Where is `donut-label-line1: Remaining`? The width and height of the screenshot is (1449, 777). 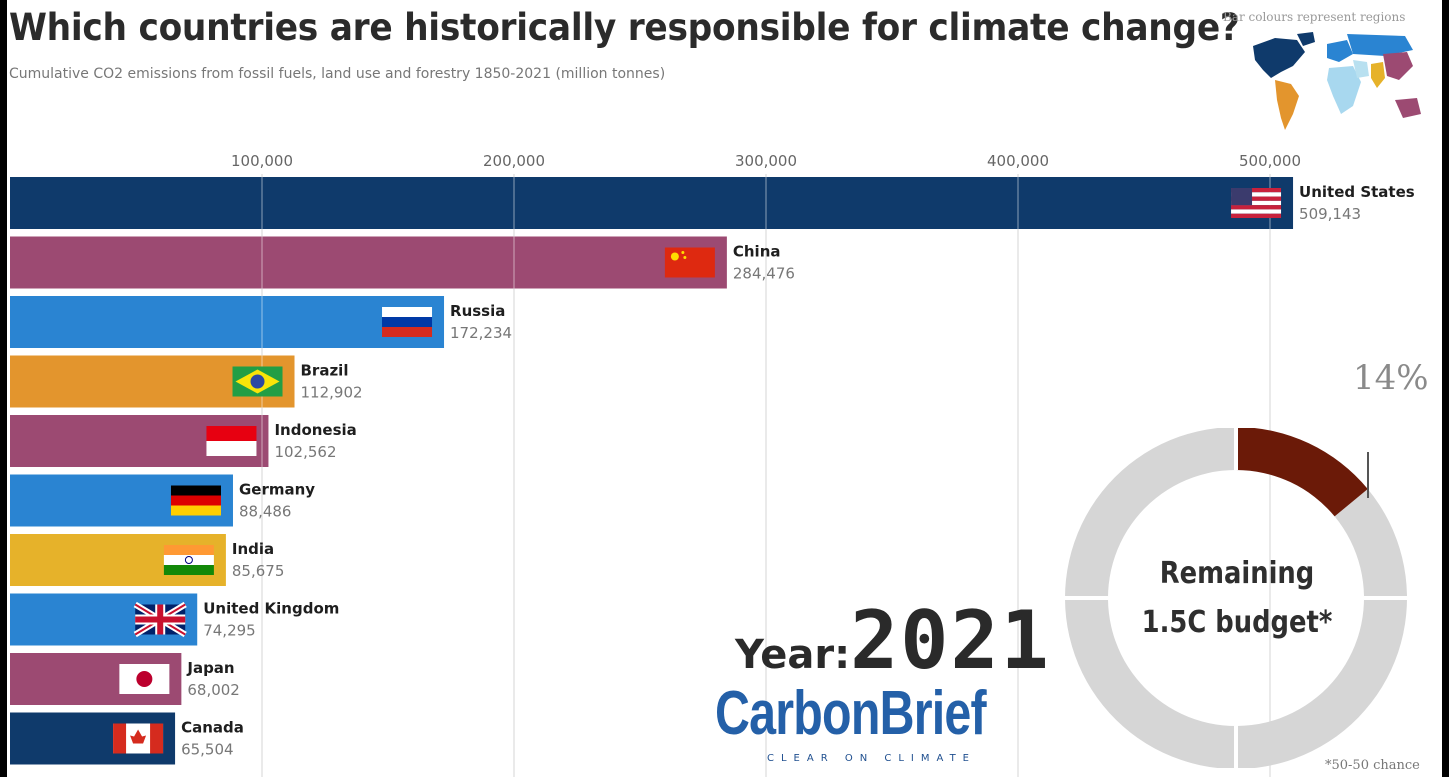
donut-label-line1: Remaining is located at coordinates (1237, 573).